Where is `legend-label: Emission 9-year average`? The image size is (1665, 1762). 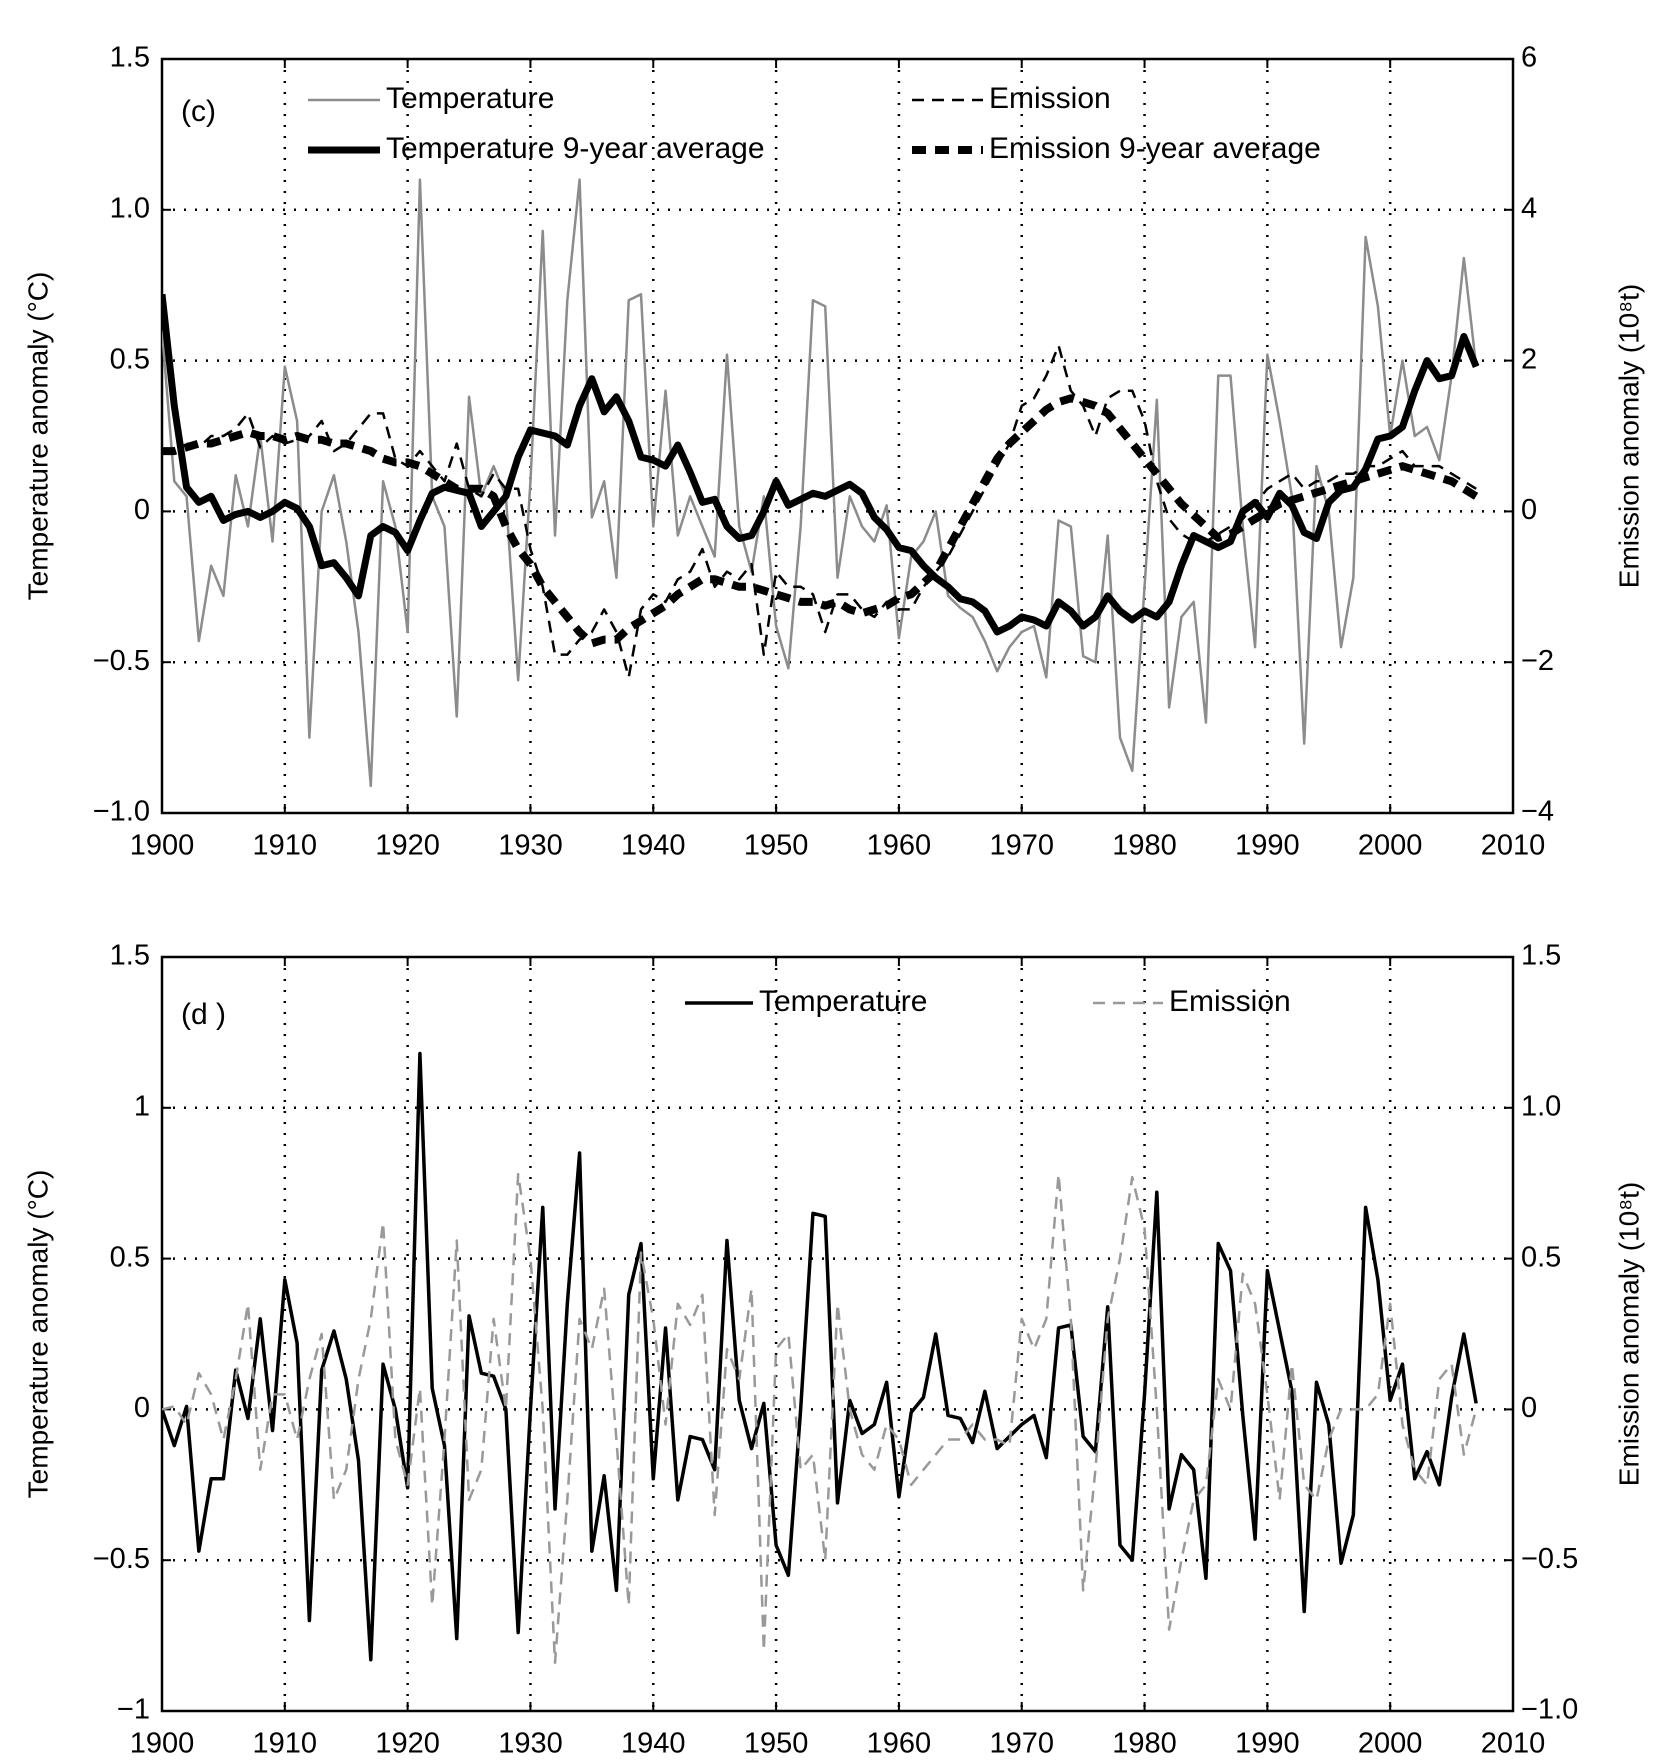 legend-label: Emission 9-year average is located at coordinates (1155, 148).